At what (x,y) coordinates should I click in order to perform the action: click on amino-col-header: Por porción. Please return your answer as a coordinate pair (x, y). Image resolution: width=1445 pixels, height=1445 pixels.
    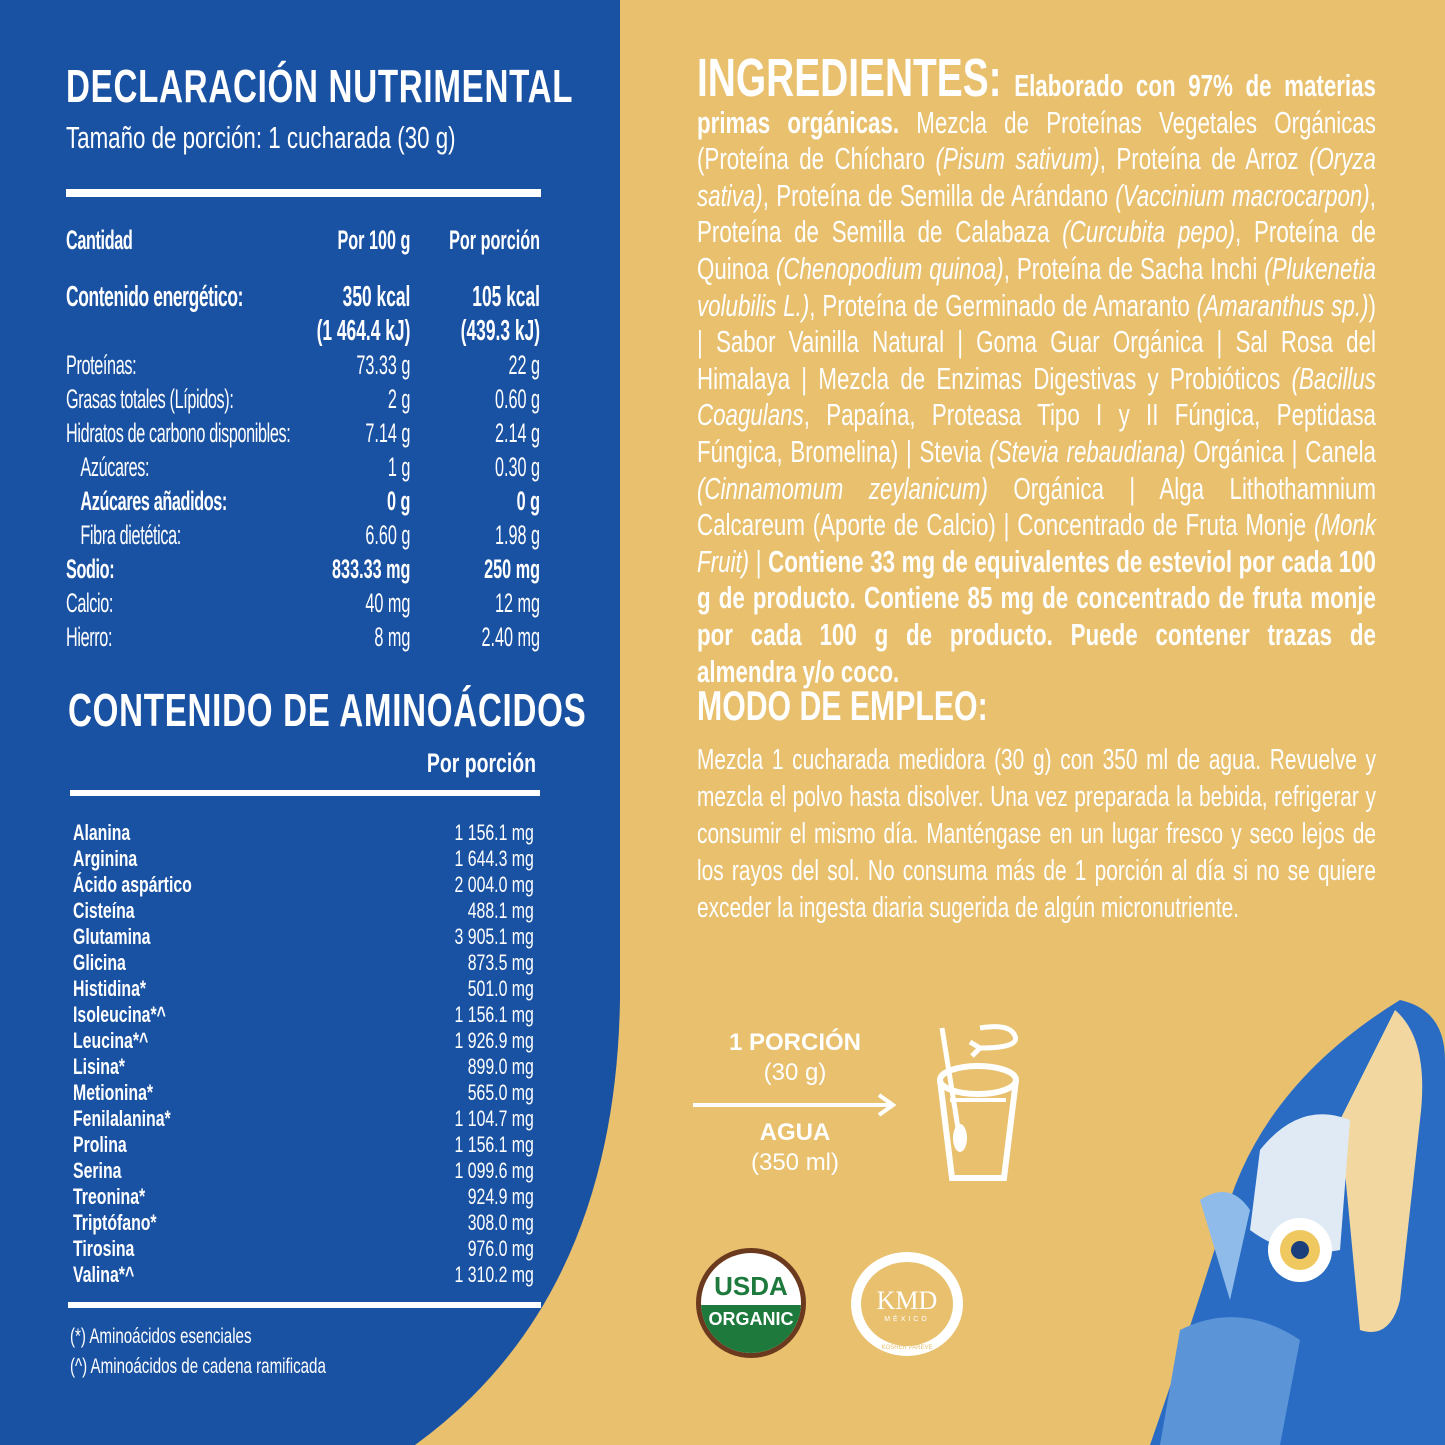
    Looking at the image, I should click on (481, 763).